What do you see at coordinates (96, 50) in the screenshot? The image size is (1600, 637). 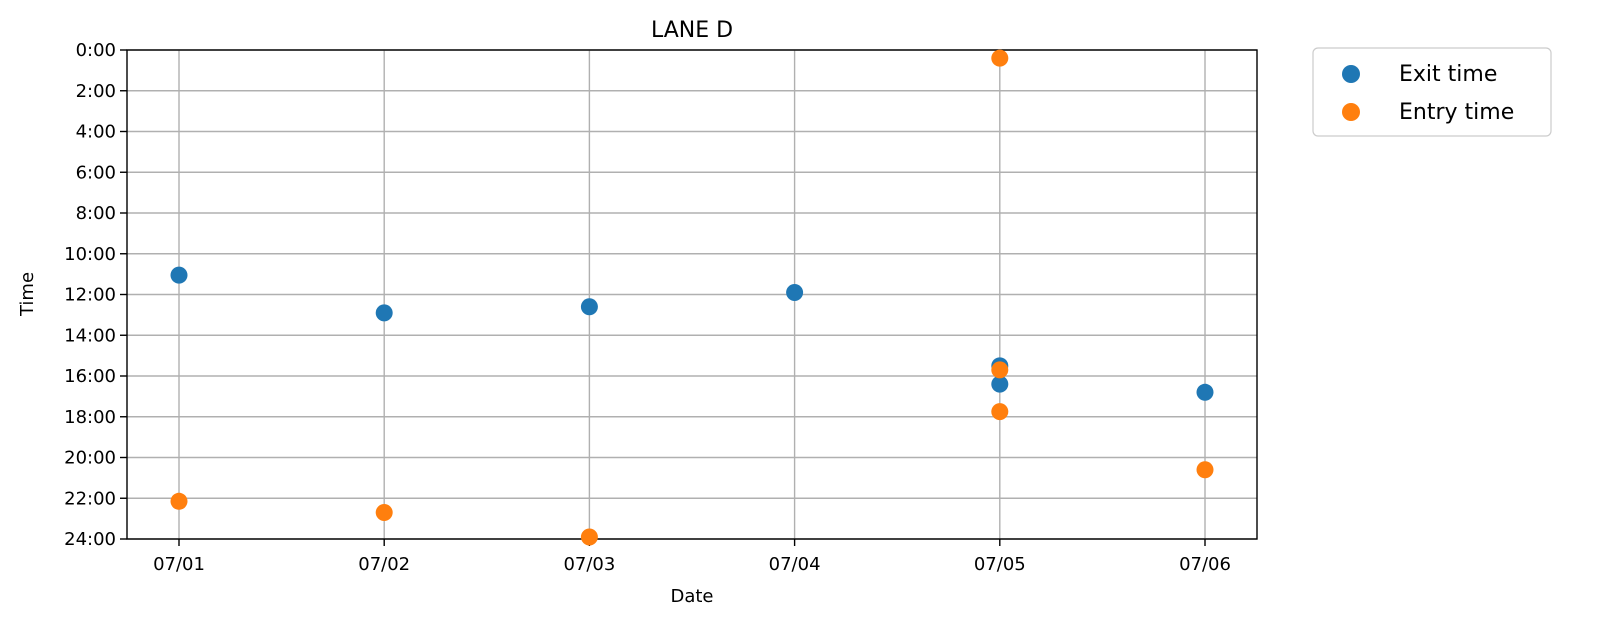 I see `y-tick-label: 0:00` at bounding box center [96, 50].